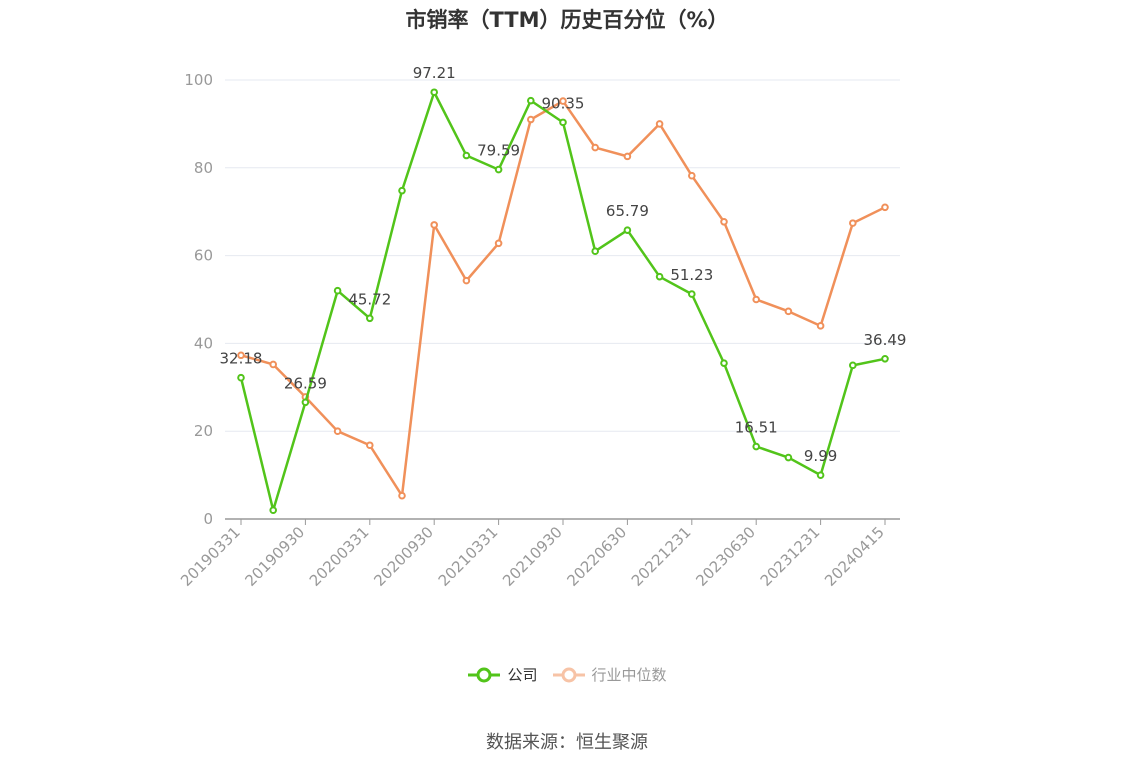 The height and width of the screenshot is (766, 1134). I want to click on y-tick-label: 60, so click(203, 256).